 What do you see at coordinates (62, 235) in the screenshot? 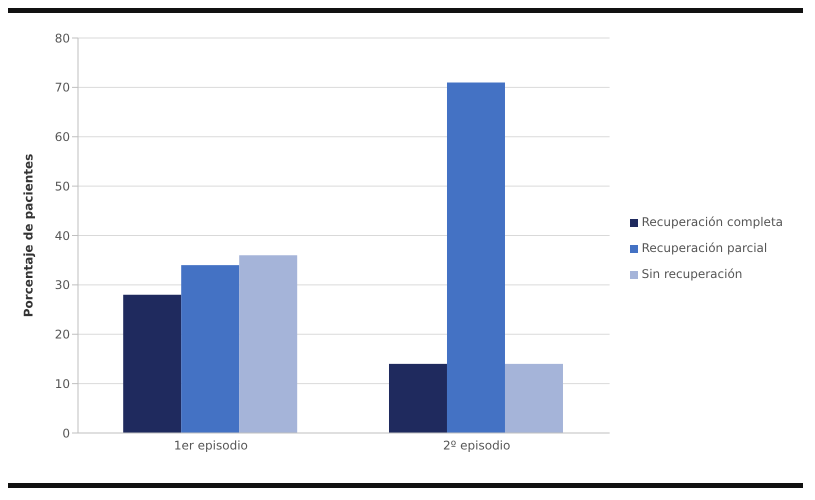
I see `y-tick-label: 40` at bounding box center [62, 235].